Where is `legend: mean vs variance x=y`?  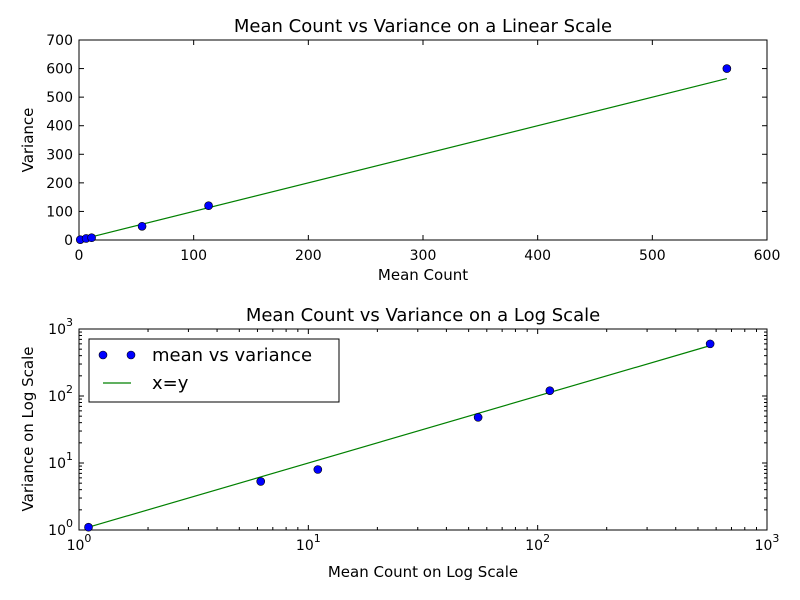 legend: mean vs variance x=y is located at coordinates (214, 370).